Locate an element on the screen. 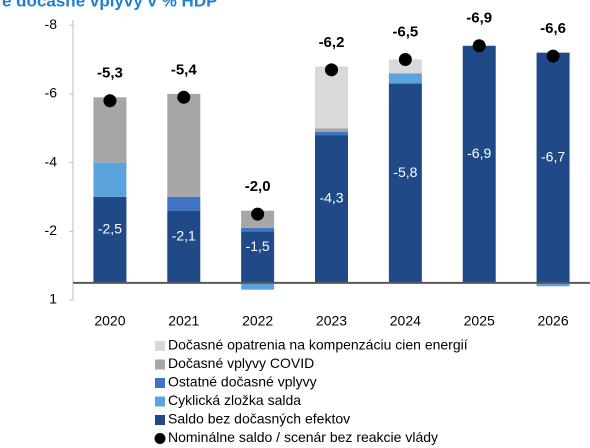  point-label: -5,3 is located at coordinates (110, 73).